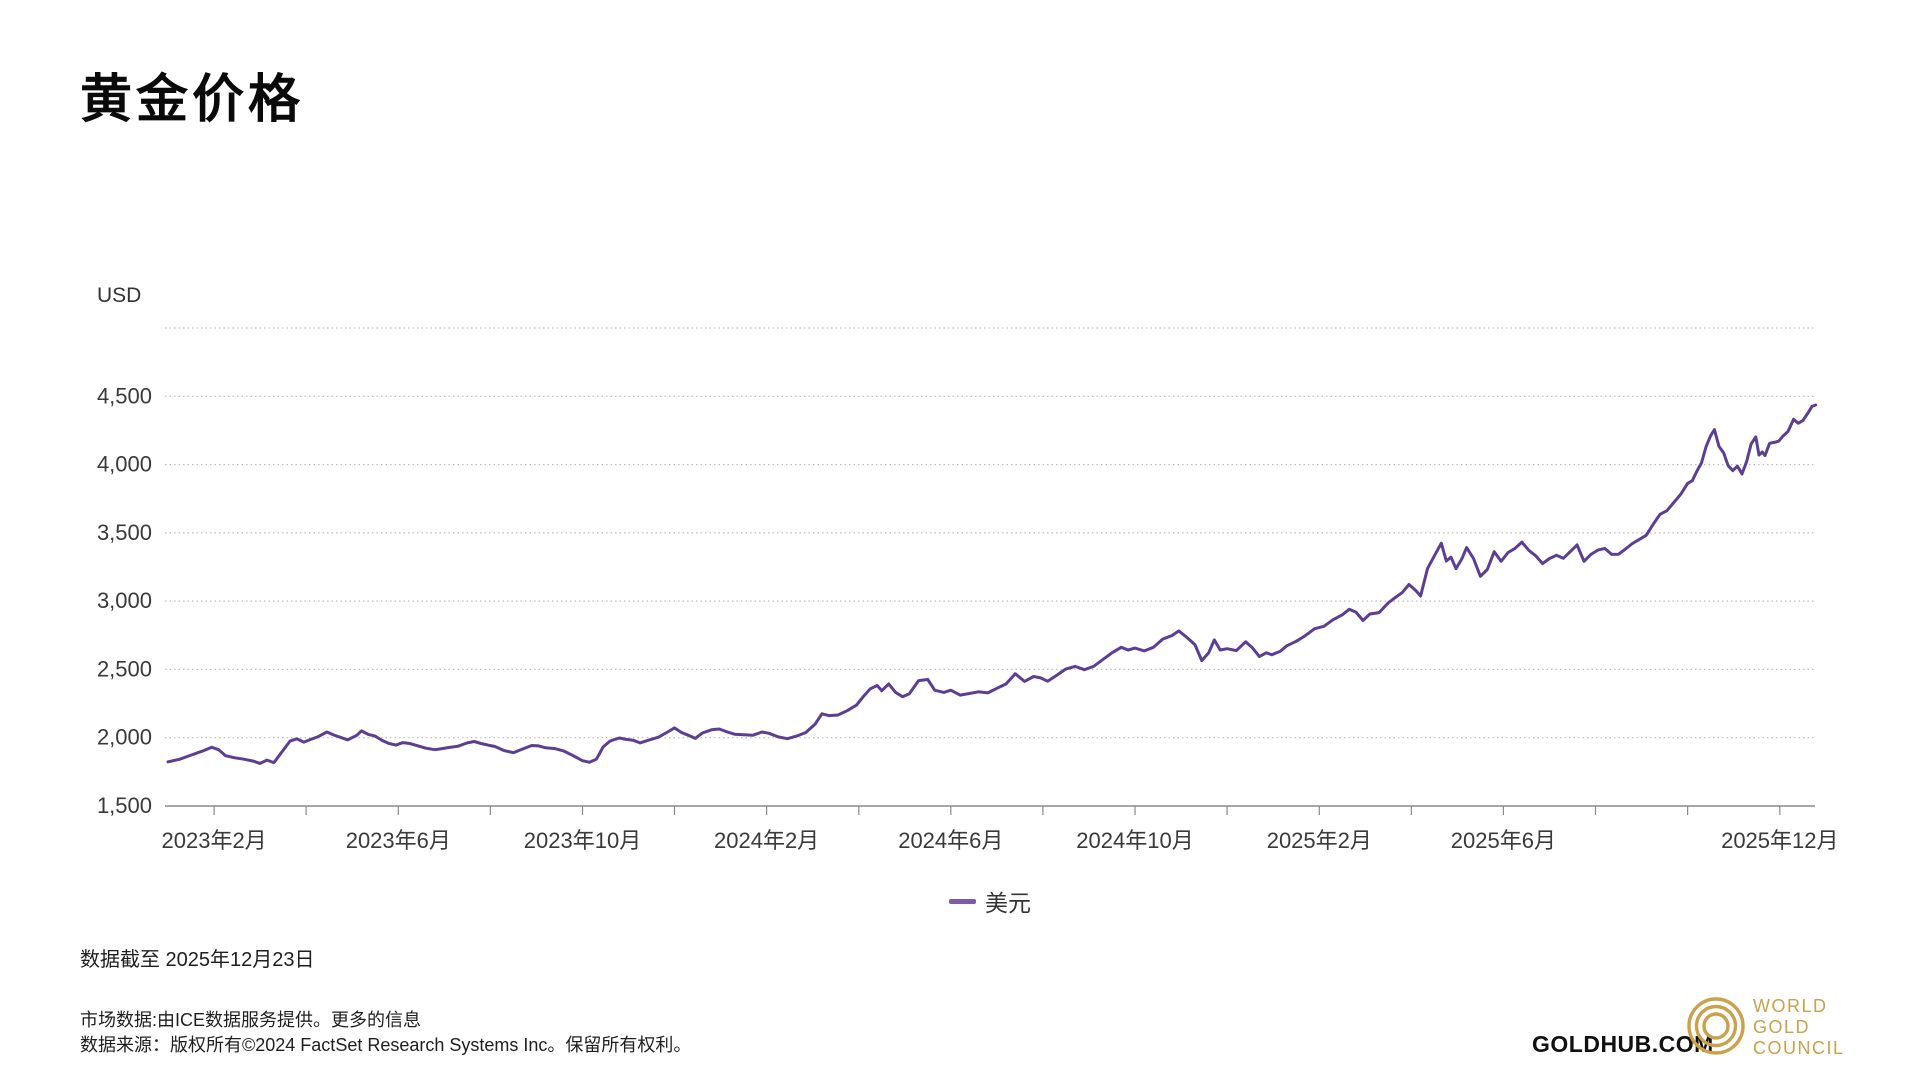 The height and width of the screenshot is (1080, 1920). I want to click on footnote-line-1: 市场数据:由ICE数据服务提供。更多的信息, so click(385, 1020).